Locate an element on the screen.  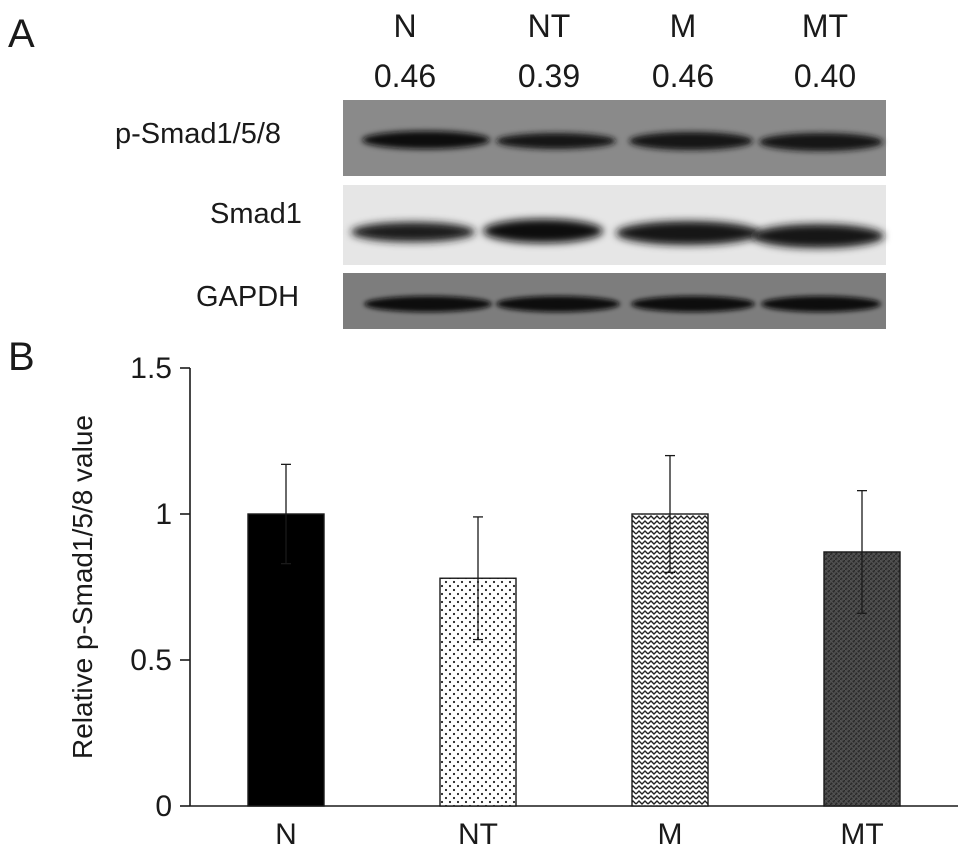
y-tick-label: 1.5 is located at coordinates (151, 368).